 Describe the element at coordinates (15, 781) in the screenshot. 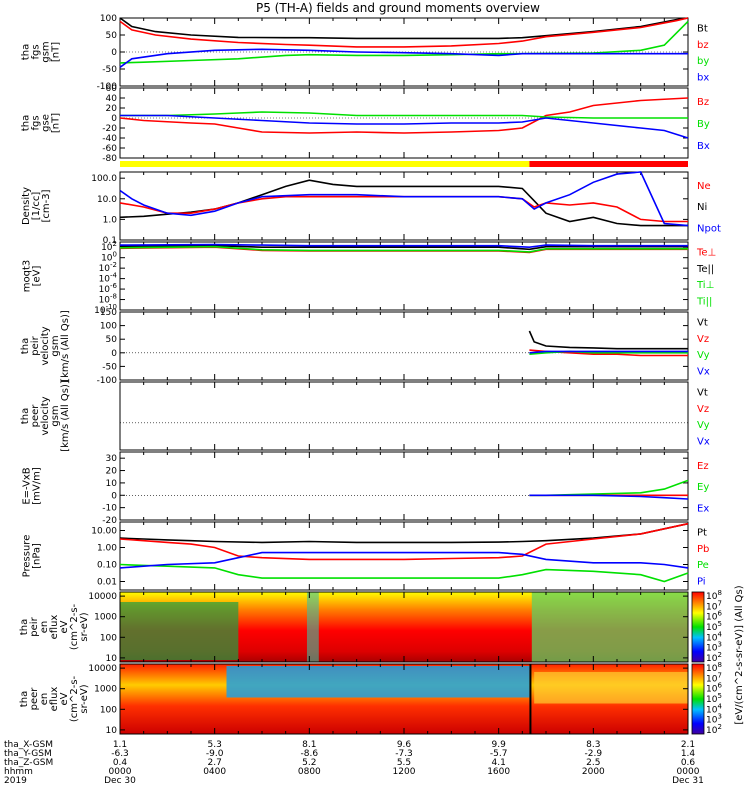

I see `x-year: 2019` at that location.